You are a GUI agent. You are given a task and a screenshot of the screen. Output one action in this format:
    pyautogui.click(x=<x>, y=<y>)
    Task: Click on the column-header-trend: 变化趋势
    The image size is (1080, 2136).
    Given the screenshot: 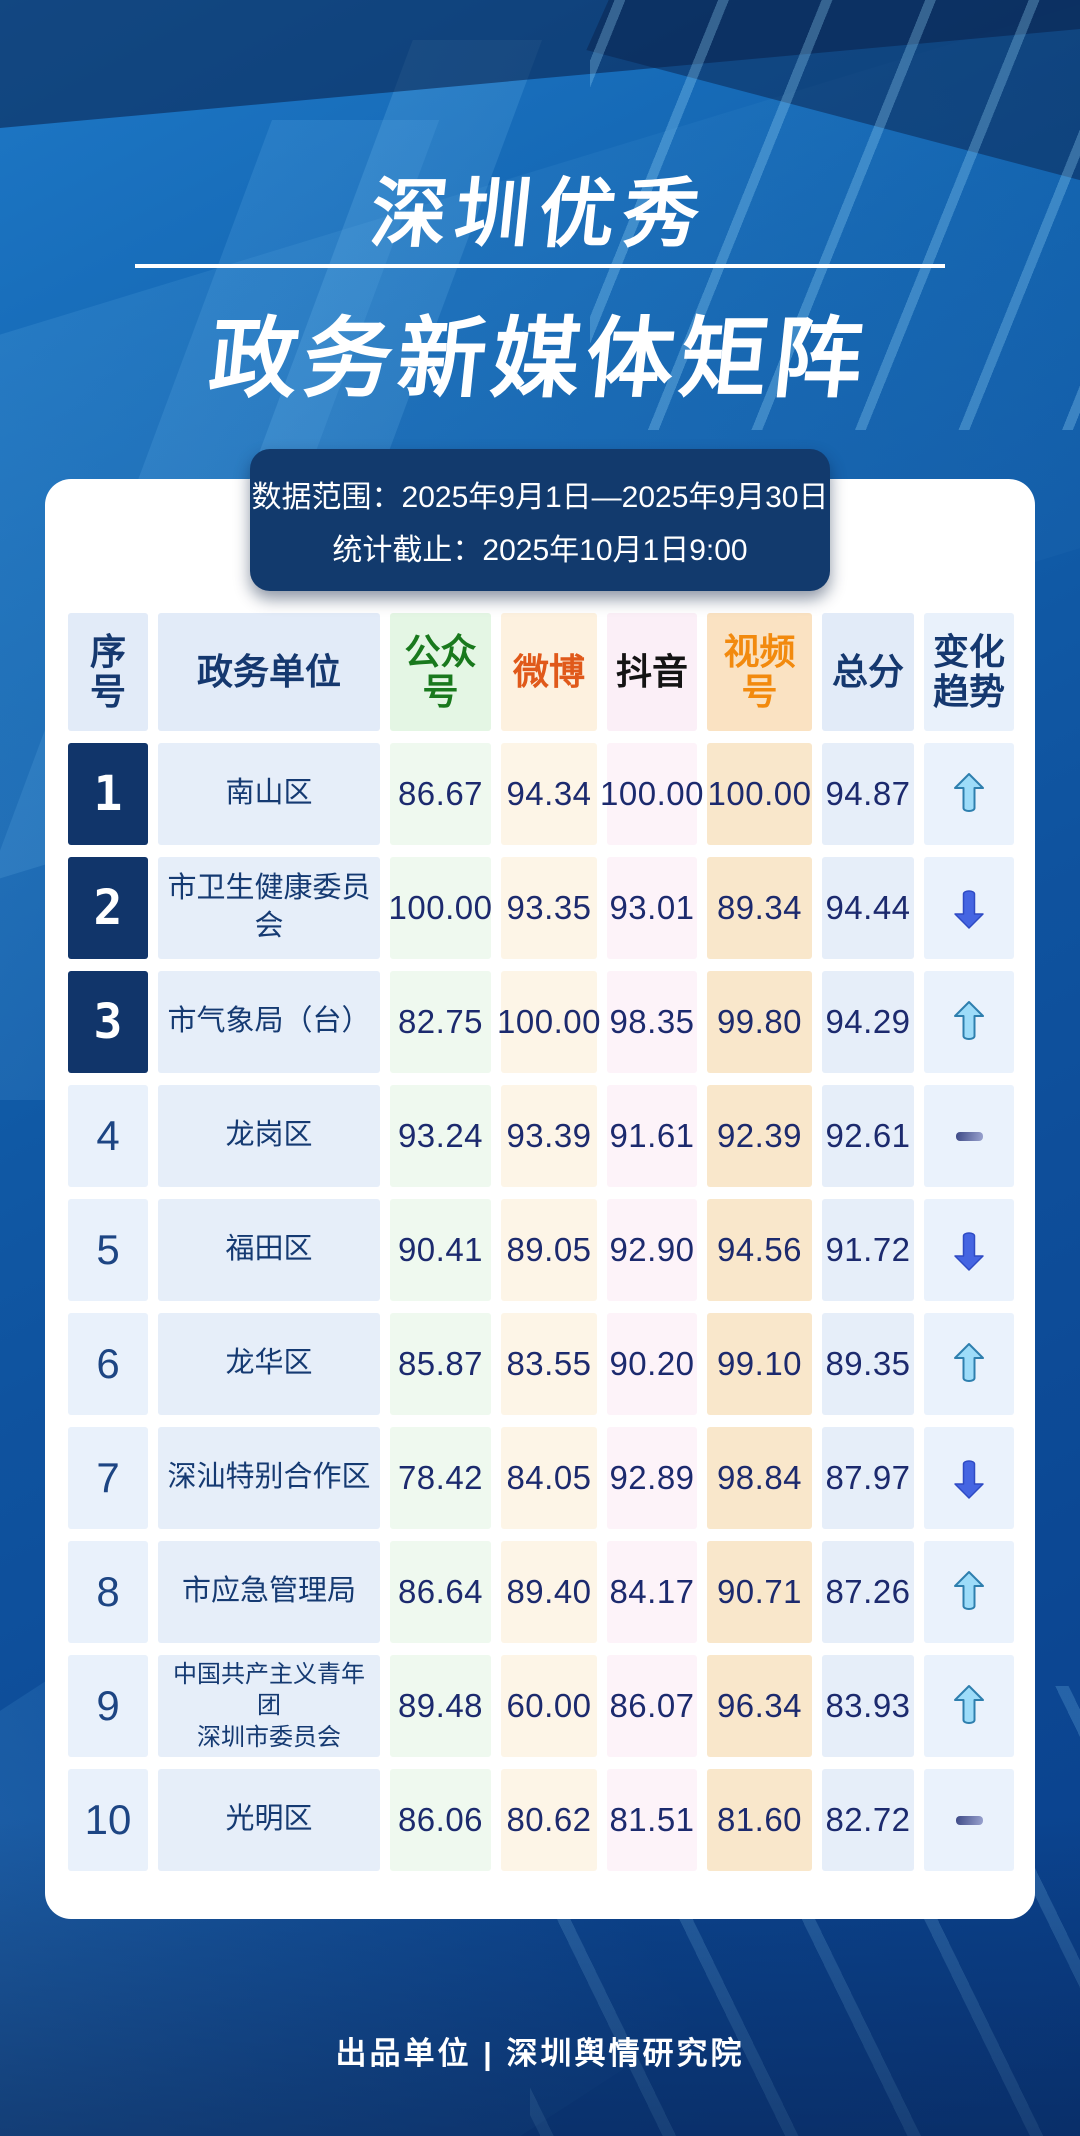 What is the action you would take?
    pyautogui.click(x=969, y=672)
    